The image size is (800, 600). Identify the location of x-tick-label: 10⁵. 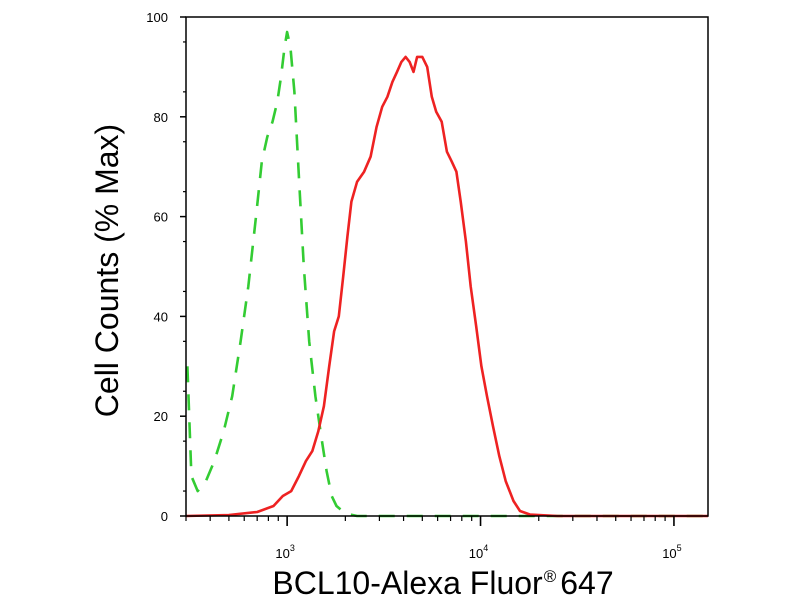
(671, 552).